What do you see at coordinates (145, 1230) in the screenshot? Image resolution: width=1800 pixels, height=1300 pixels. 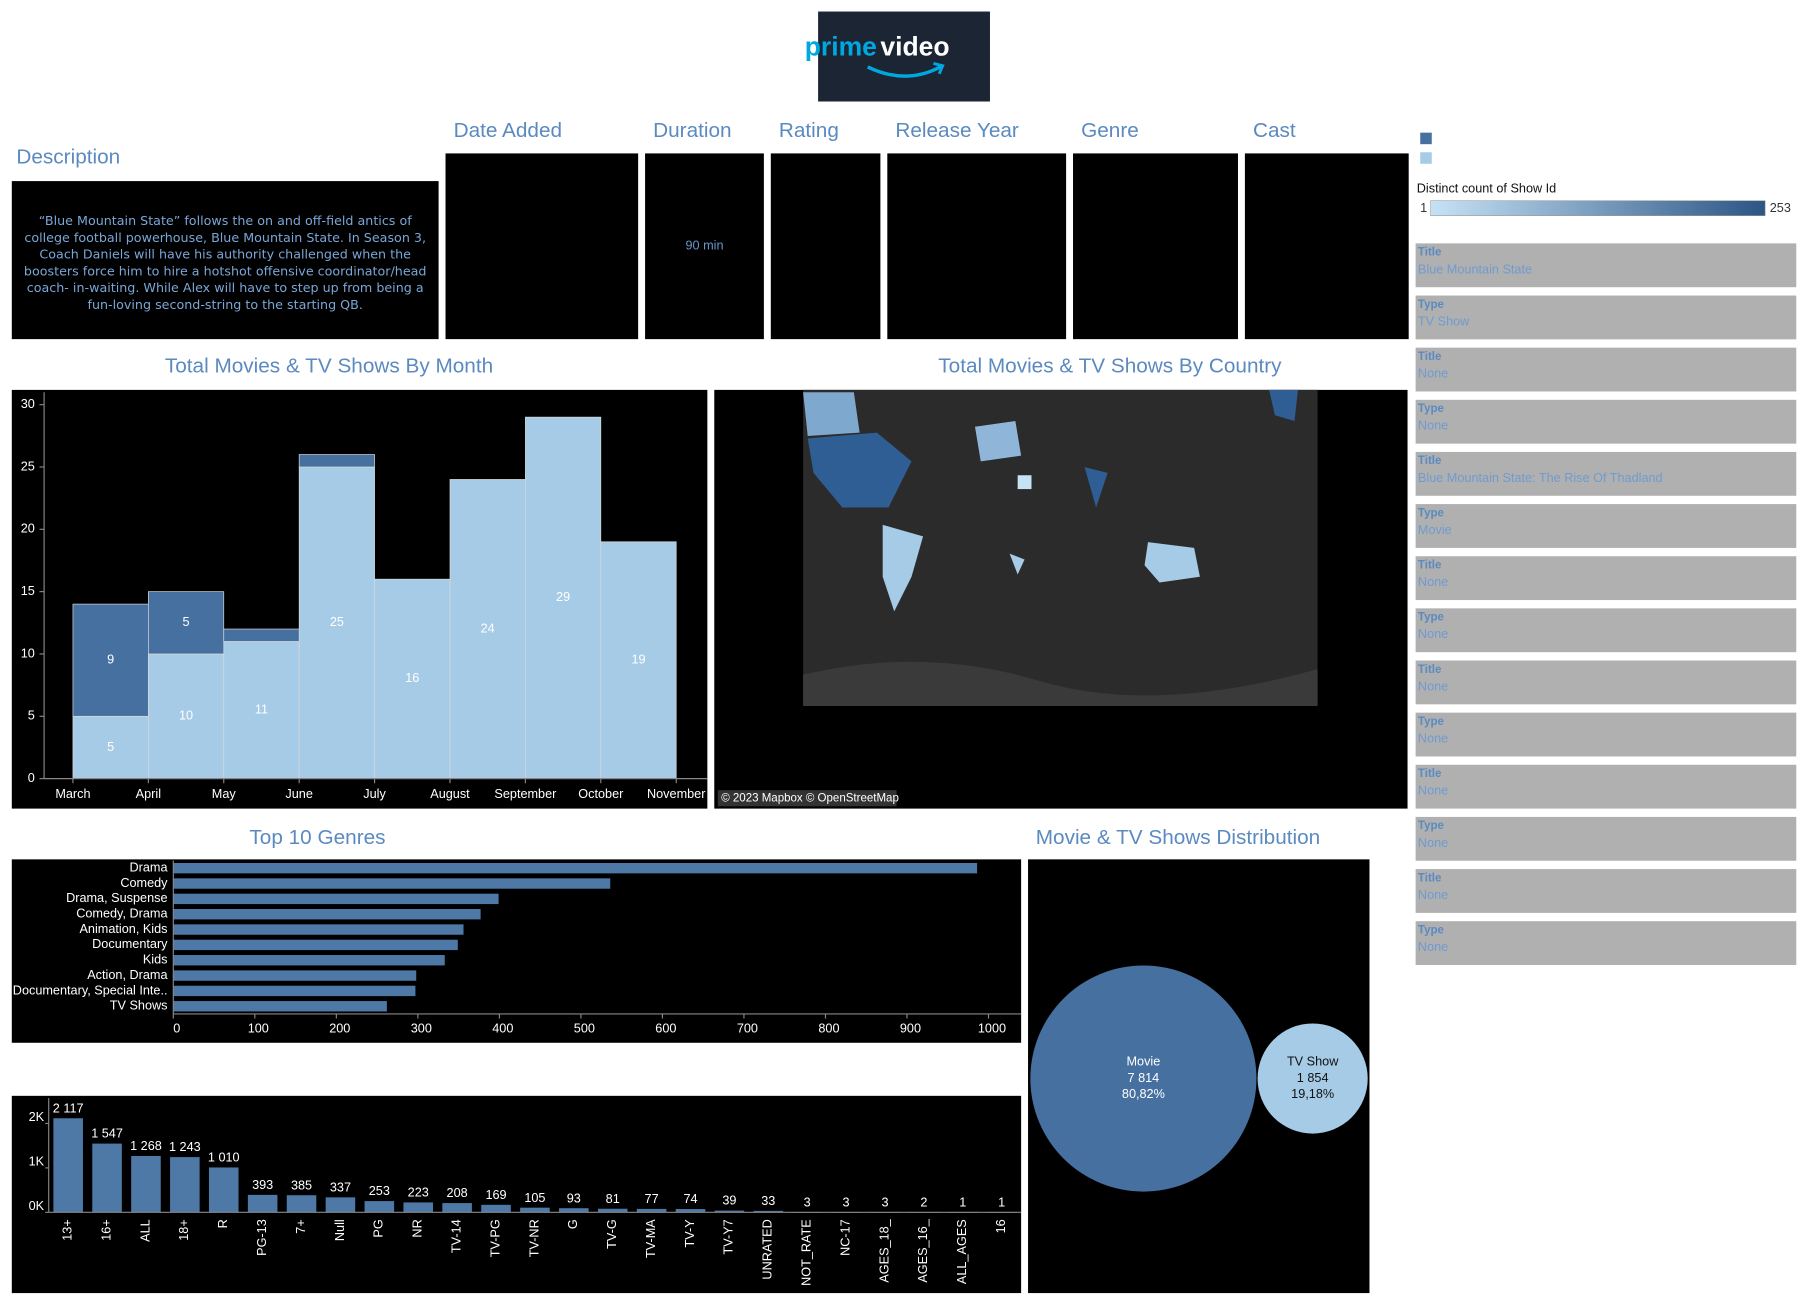 I see `x-tick-label: ALL` at bounding box center [145, 1230].